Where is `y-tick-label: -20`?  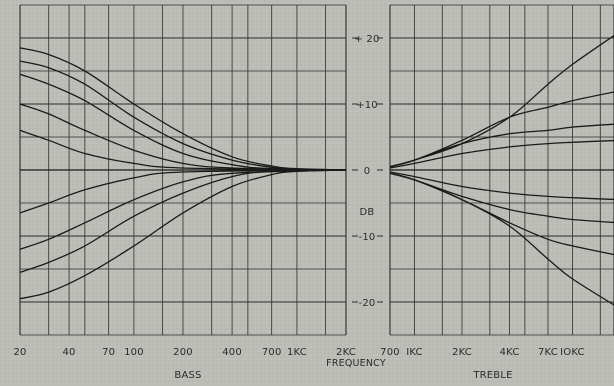 y-tick-label: -20 is located at coordinates (367, 303).